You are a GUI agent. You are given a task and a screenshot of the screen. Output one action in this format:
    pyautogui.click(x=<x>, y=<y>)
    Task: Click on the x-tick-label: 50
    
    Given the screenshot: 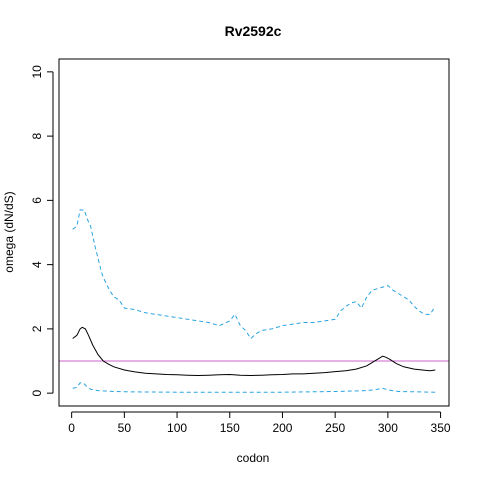 What is the action you would take?
    pyautogui.click(x=125, y=428)
    